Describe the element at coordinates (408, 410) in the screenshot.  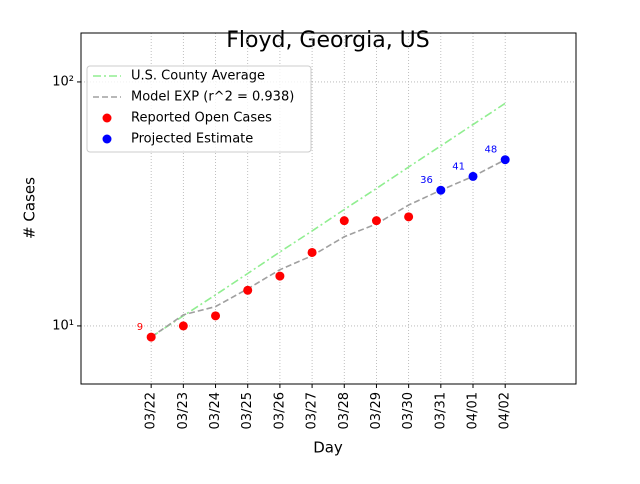
I see `x-tick-label: 03/30` at that location.